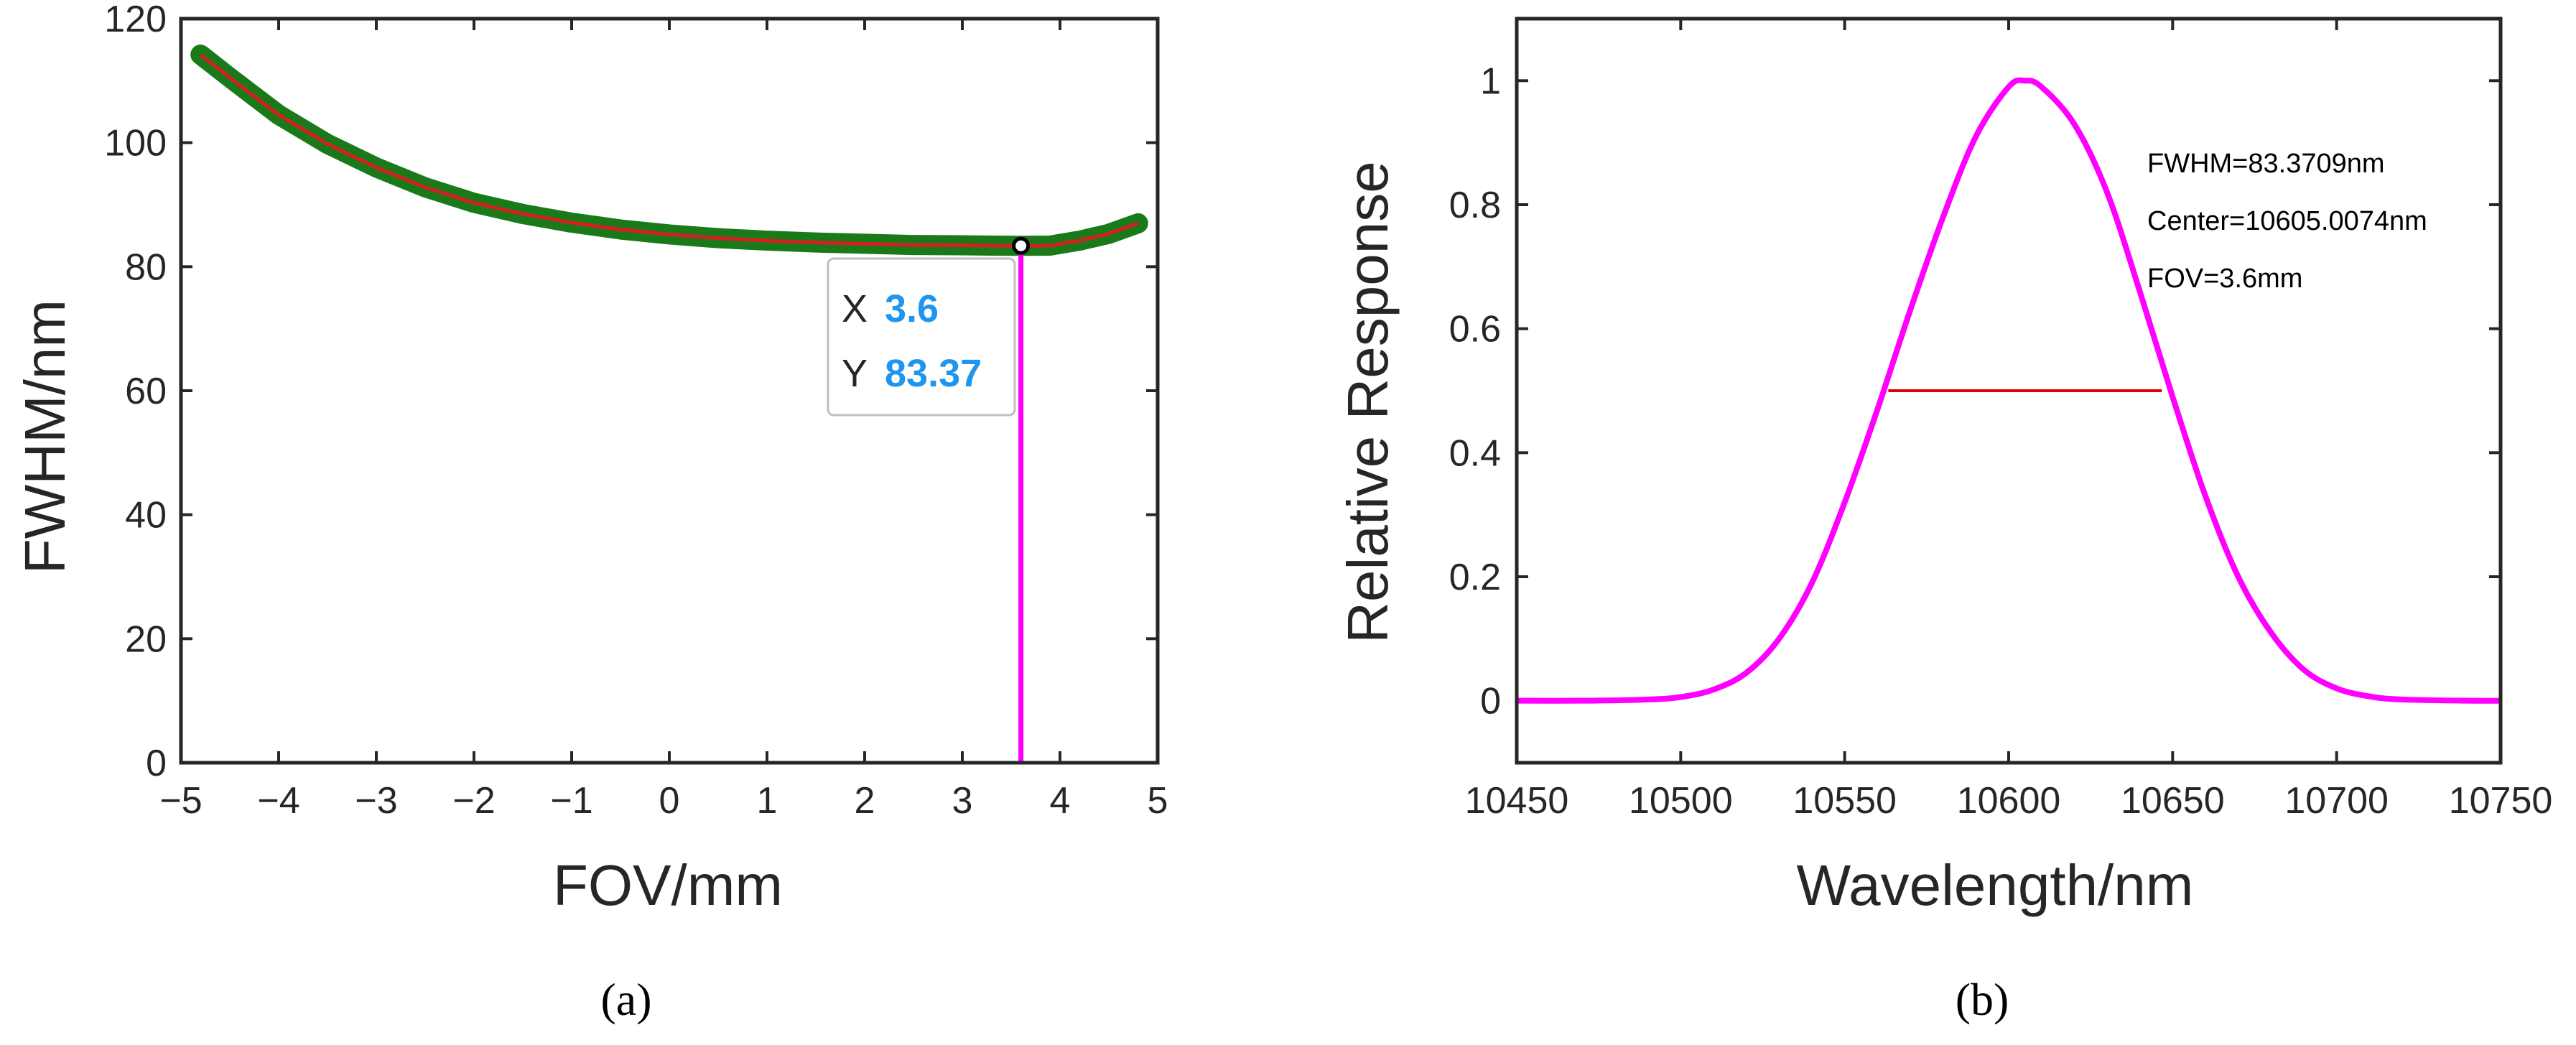  Describe the element at coordinates (625, 999) in the screenshot. I see `chart-a-caption: (a)` at that location.